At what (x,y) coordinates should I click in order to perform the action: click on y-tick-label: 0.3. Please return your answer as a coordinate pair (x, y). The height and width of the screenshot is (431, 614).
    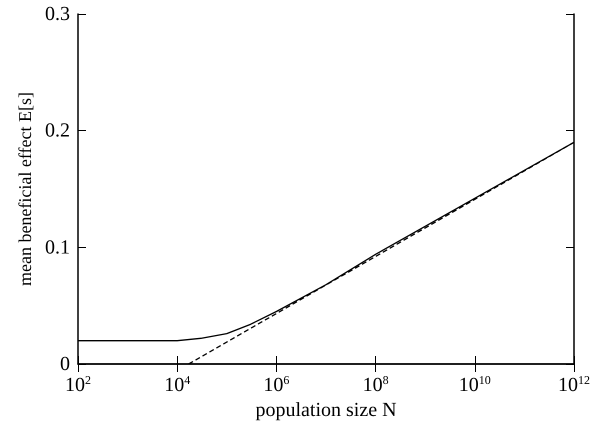
    Looking at the image, I should click on (57, 14).